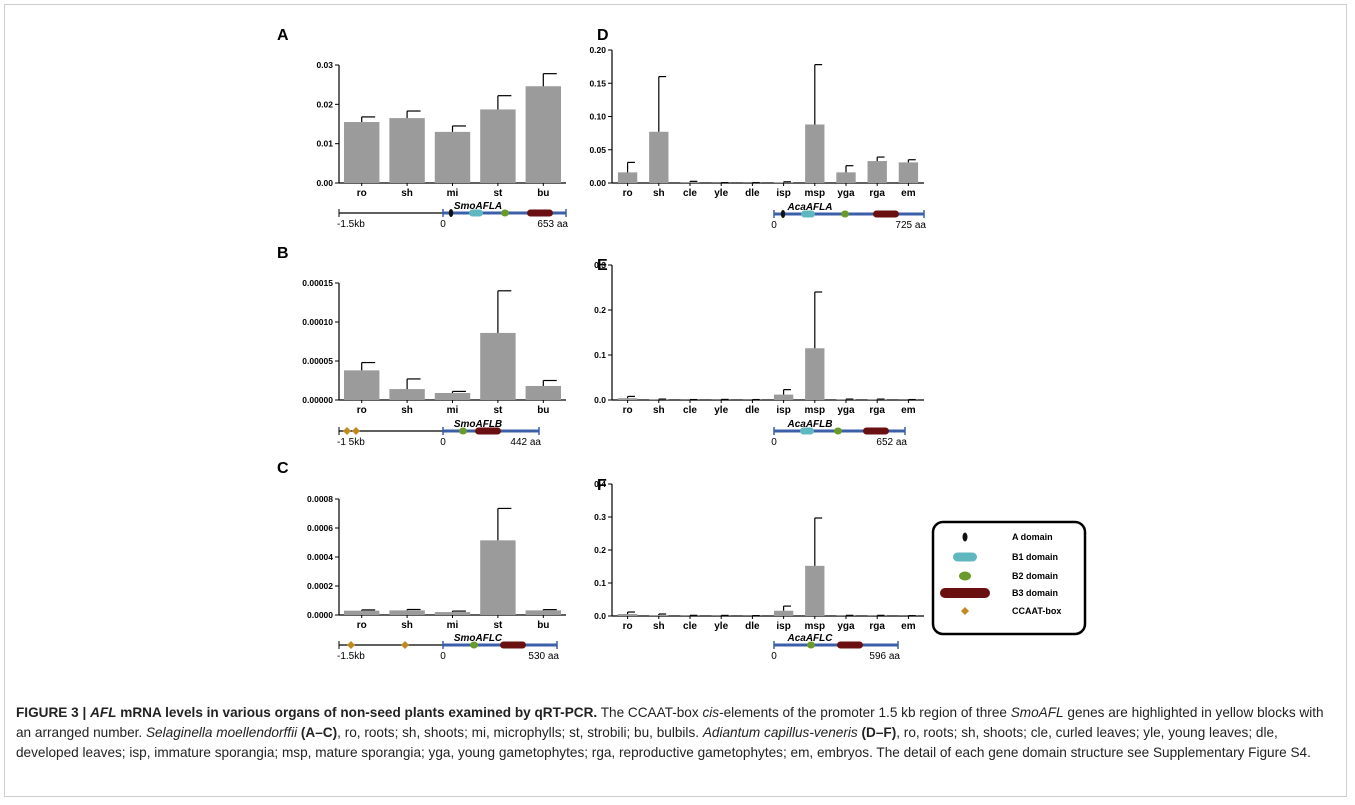  What do you see at coordinates (839, 433) in the screenshot?
I see `gene-structure-E: 0 652 aa AcaAFLB` at bounding box center [839, 433].